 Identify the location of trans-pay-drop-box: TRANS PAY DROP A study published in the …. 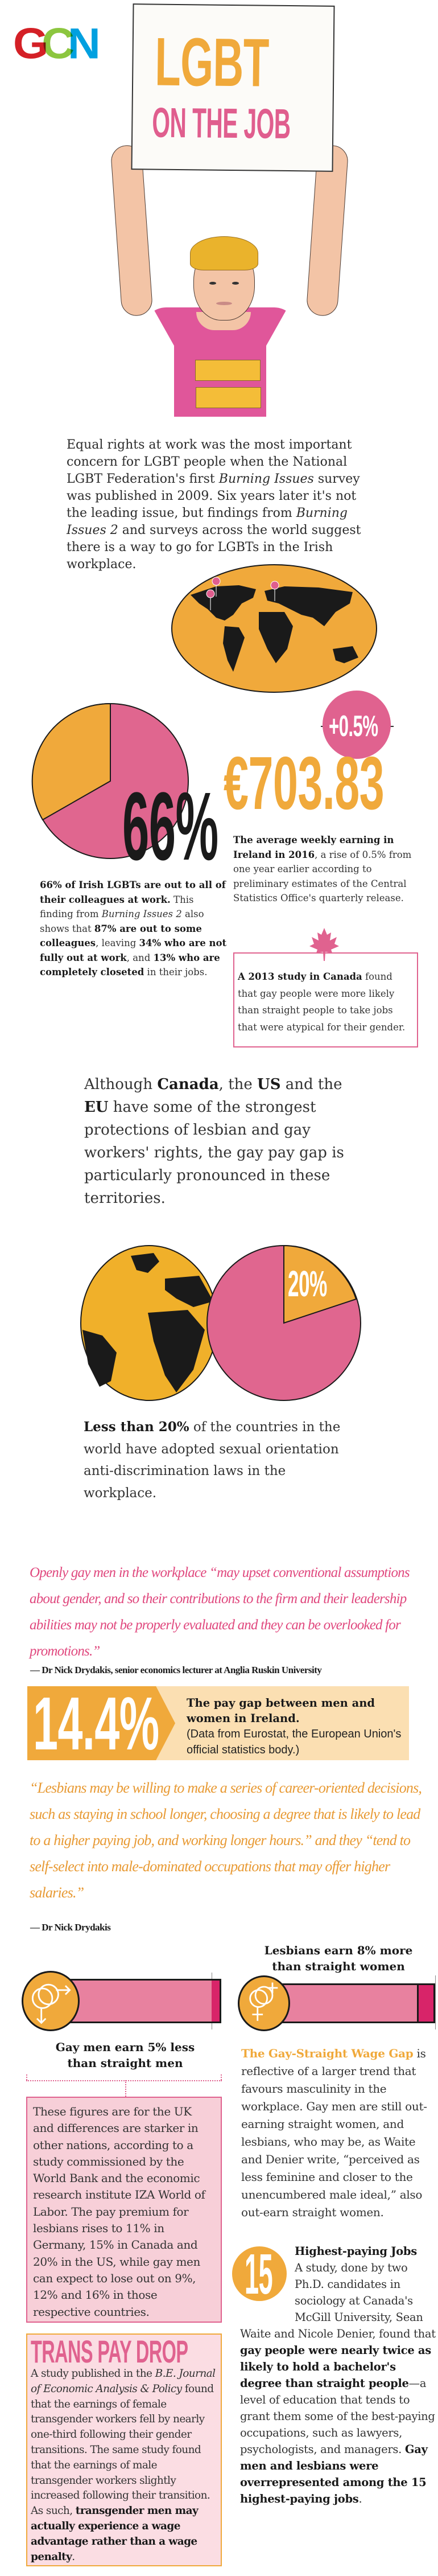
(124, 2449).